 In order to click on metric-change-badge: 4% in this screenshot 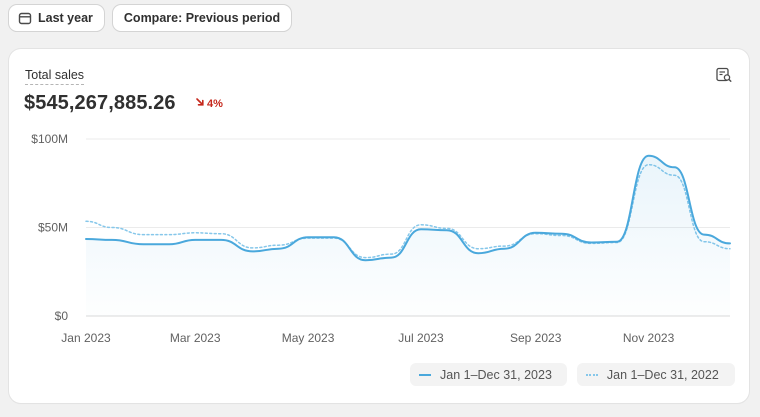, I will do `click(209, 103)`.